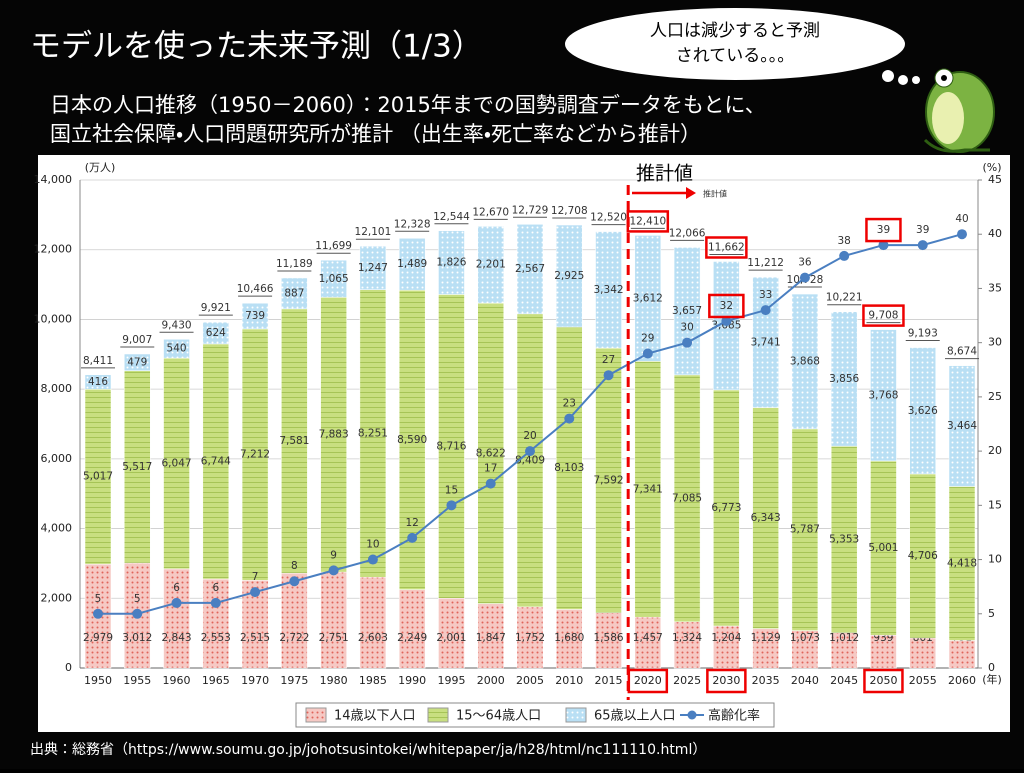 The image size is (1024, 773). What do you see at coordinates (176, 588) in the screenshot?
I see `line-label: 6` at bounding box center [176, 588].